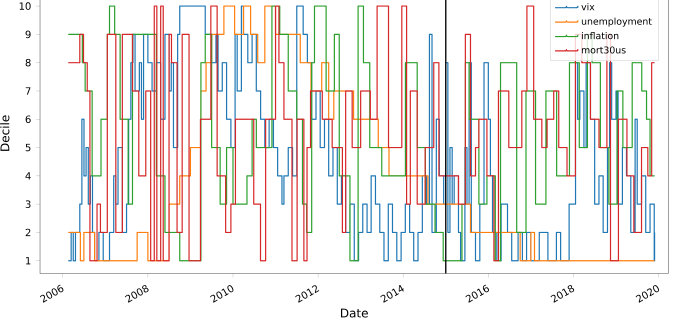  Describe the element at coordinates (28, 62) in the screenshot. I see `y-tick-label: 8` at that location.